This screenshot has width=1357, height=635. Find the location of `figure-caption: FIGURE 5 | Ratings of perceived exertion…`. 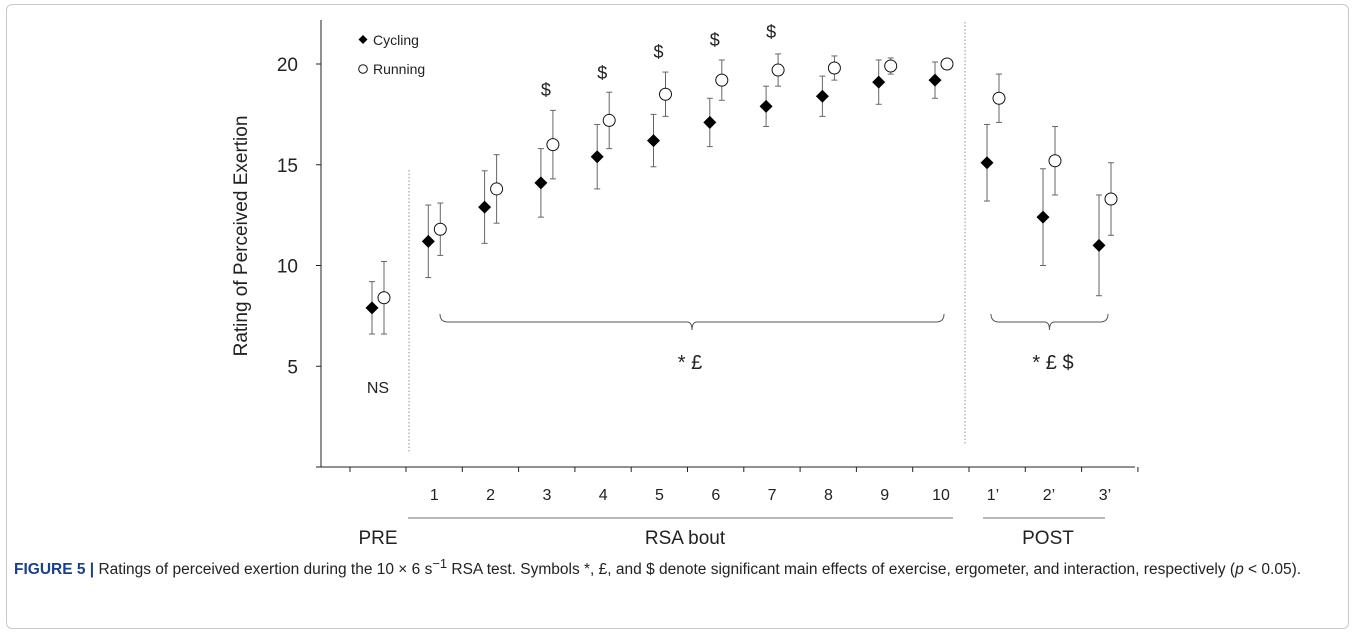

figure-caption: FIGURE 5 | Ratings of perceived exertion… is located at coordinates (677, 567).